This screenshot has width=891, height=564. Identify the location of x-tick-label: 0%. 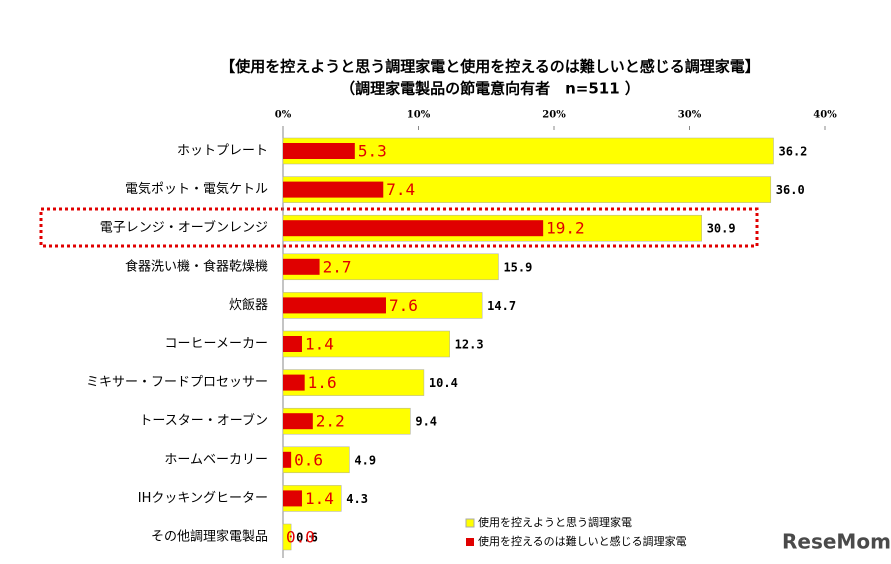
(283, 115).